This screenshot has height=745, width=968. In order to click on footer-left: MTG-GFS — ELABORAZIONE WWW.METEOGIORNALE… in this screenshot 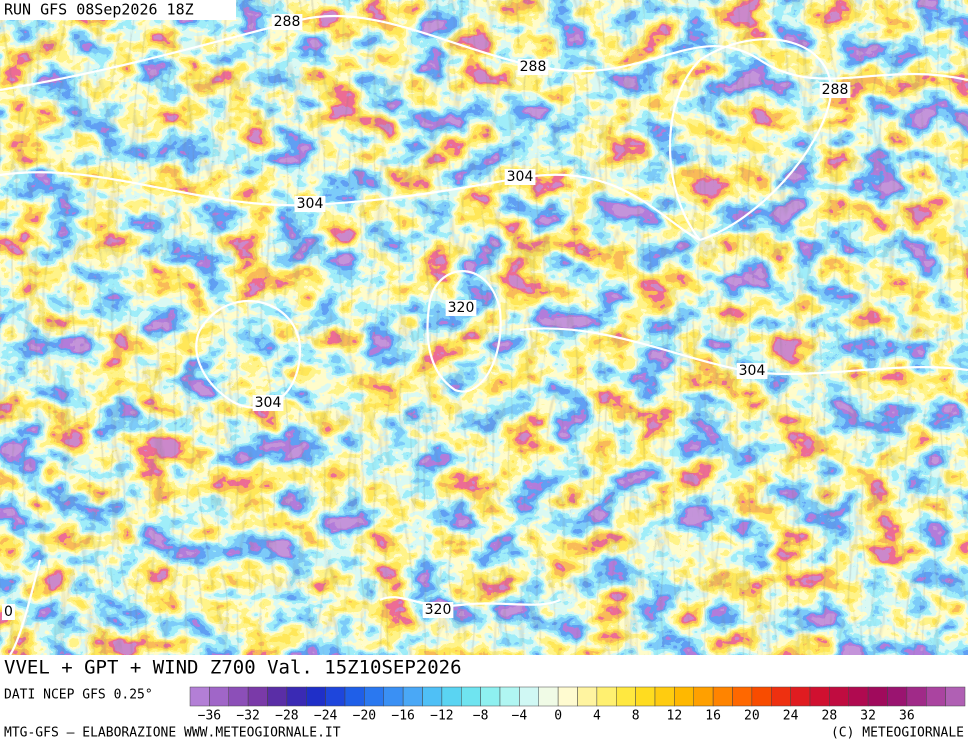, I will do `click(172, 733)`.